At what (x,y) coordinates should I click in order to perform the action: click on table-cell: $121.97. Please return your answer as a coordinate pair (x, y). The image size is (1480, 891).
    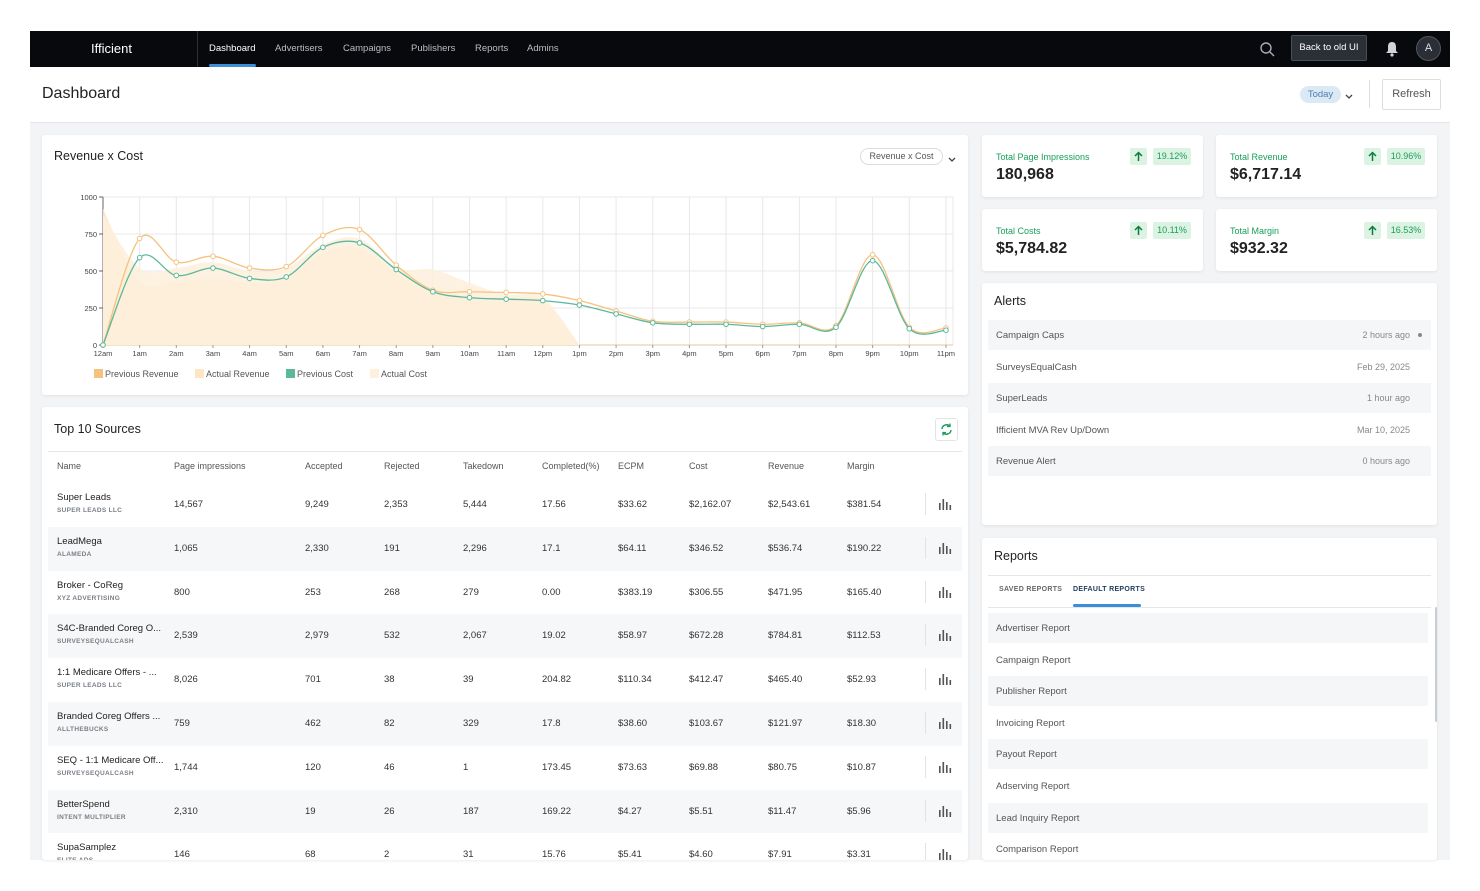
    Looking at the image, I should click on (785, 723).